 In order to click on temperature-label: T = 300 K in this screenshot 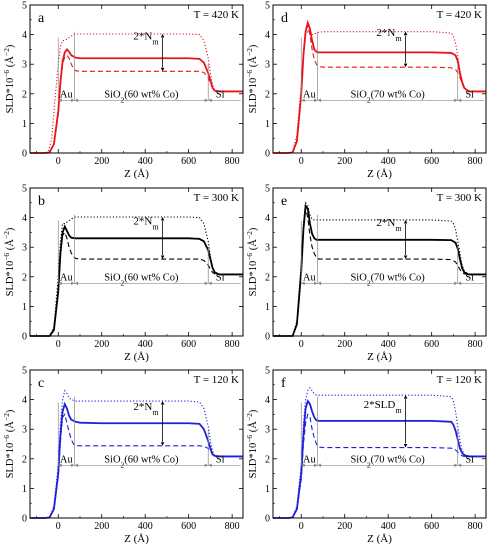, I will do `click(216, 198)`.